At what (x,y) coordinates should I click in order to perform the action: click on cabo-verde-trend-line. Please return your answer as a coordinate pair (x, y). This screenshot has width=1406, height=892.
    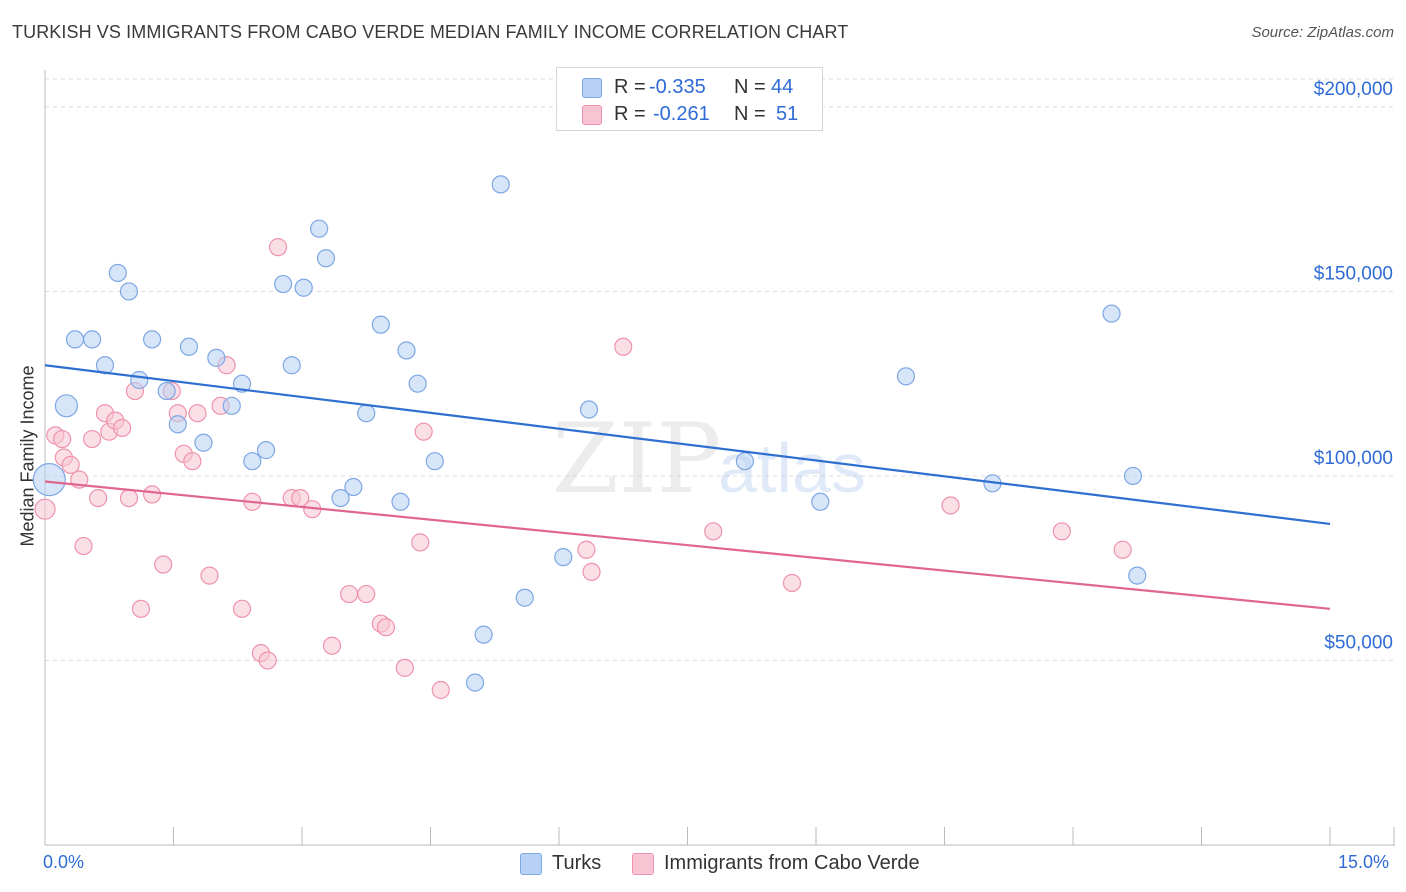
    Looking at the image, I should click on (687, 545).